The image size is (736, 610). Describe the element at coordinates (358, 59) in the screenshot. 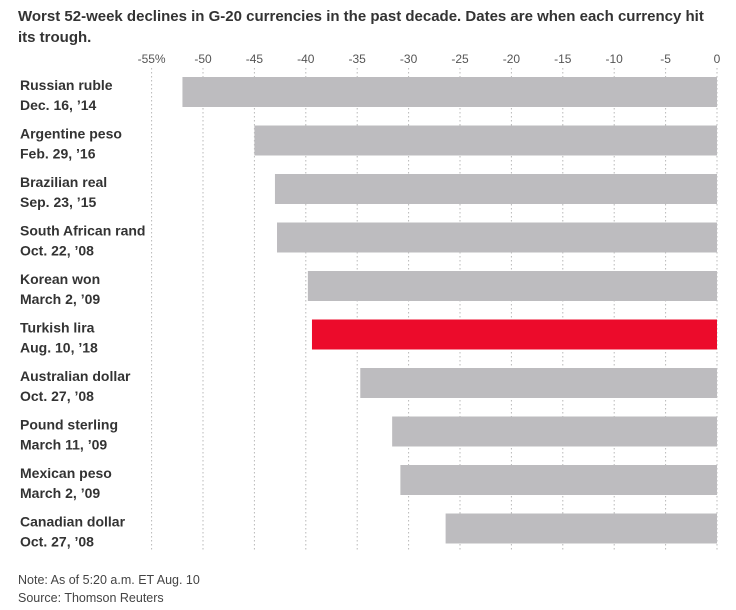

I see `x-tick-label: -35` at that location.